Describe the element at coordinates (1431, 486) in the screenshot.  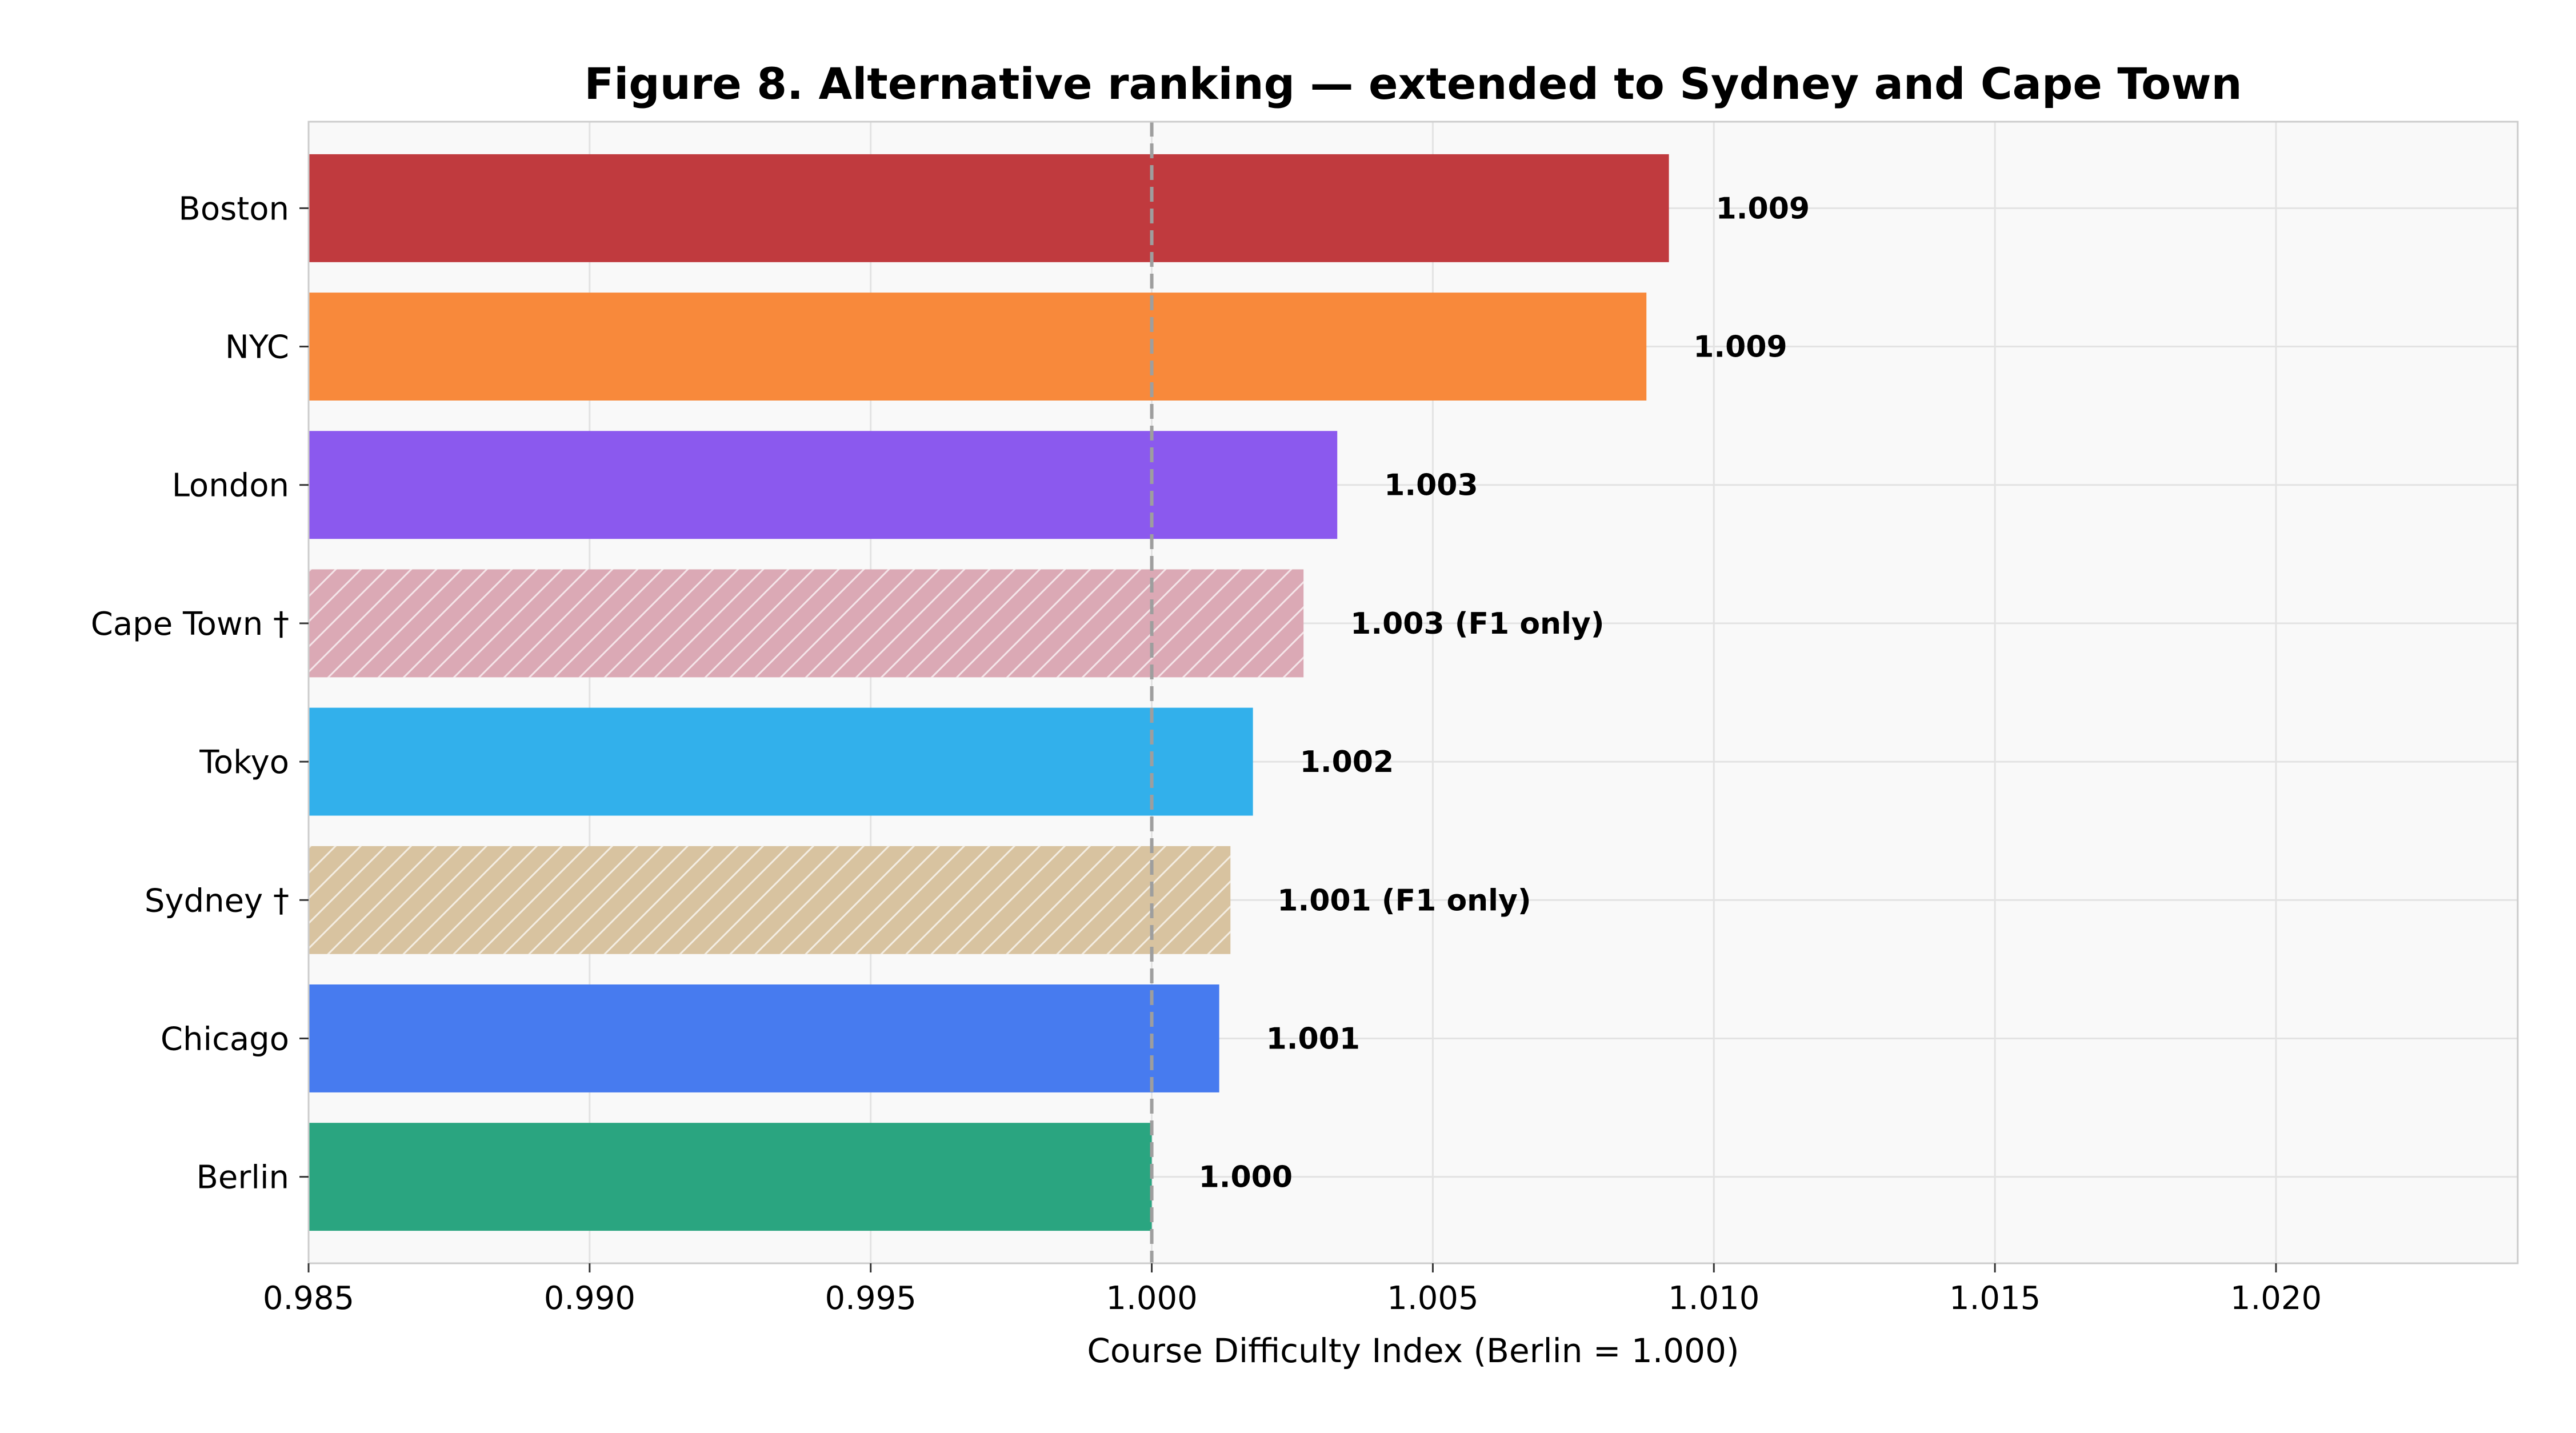
I see `data-label: 1.003` at that location.